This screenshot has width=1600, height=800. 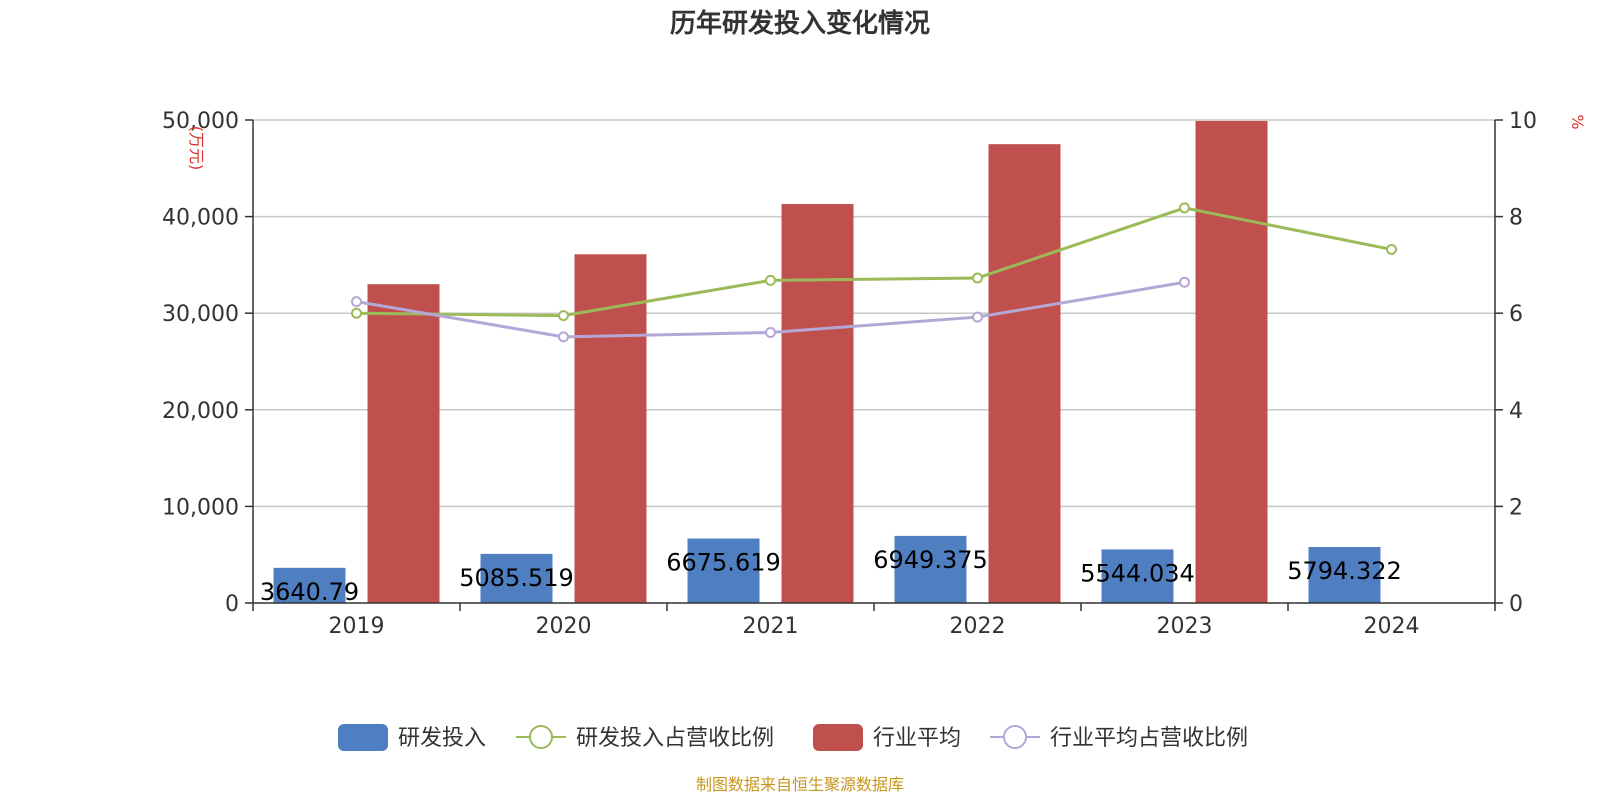 I want to click on legend-label: 研发投入, so click(x=442, y=738).